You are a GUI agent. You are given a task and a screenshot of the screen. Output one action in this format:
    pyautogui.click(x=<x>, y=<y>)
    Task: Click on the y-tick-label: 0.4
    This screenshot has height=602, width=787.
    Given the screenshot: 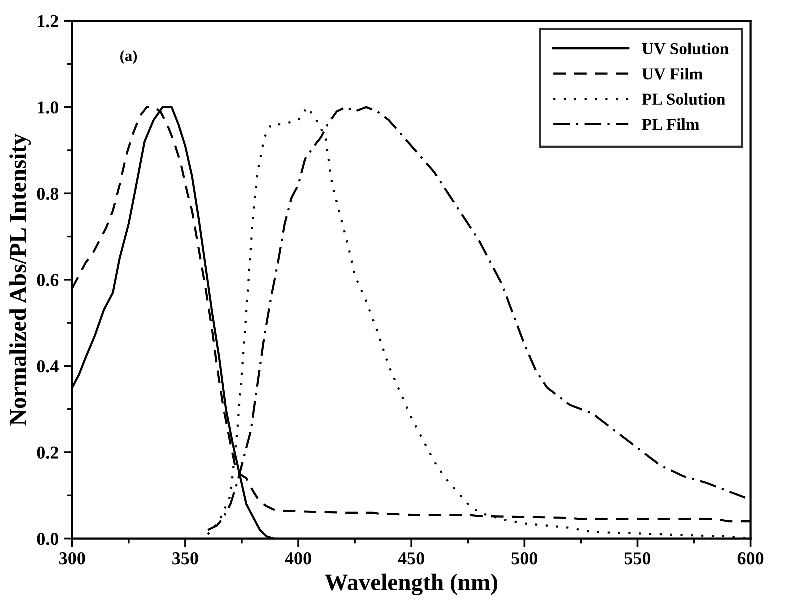 What is the action you would take?
    pyautogui.click(x=48, y=366)
    